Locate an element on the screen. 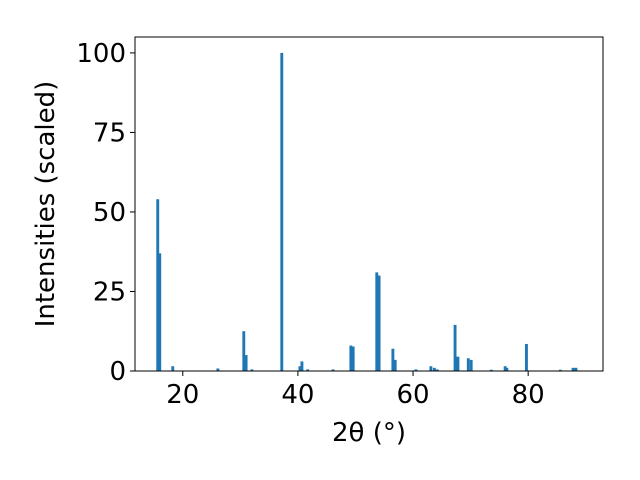 This screenshot has width=640, height=480. x-tick-label: 40 is located at coordinates (297, 395).